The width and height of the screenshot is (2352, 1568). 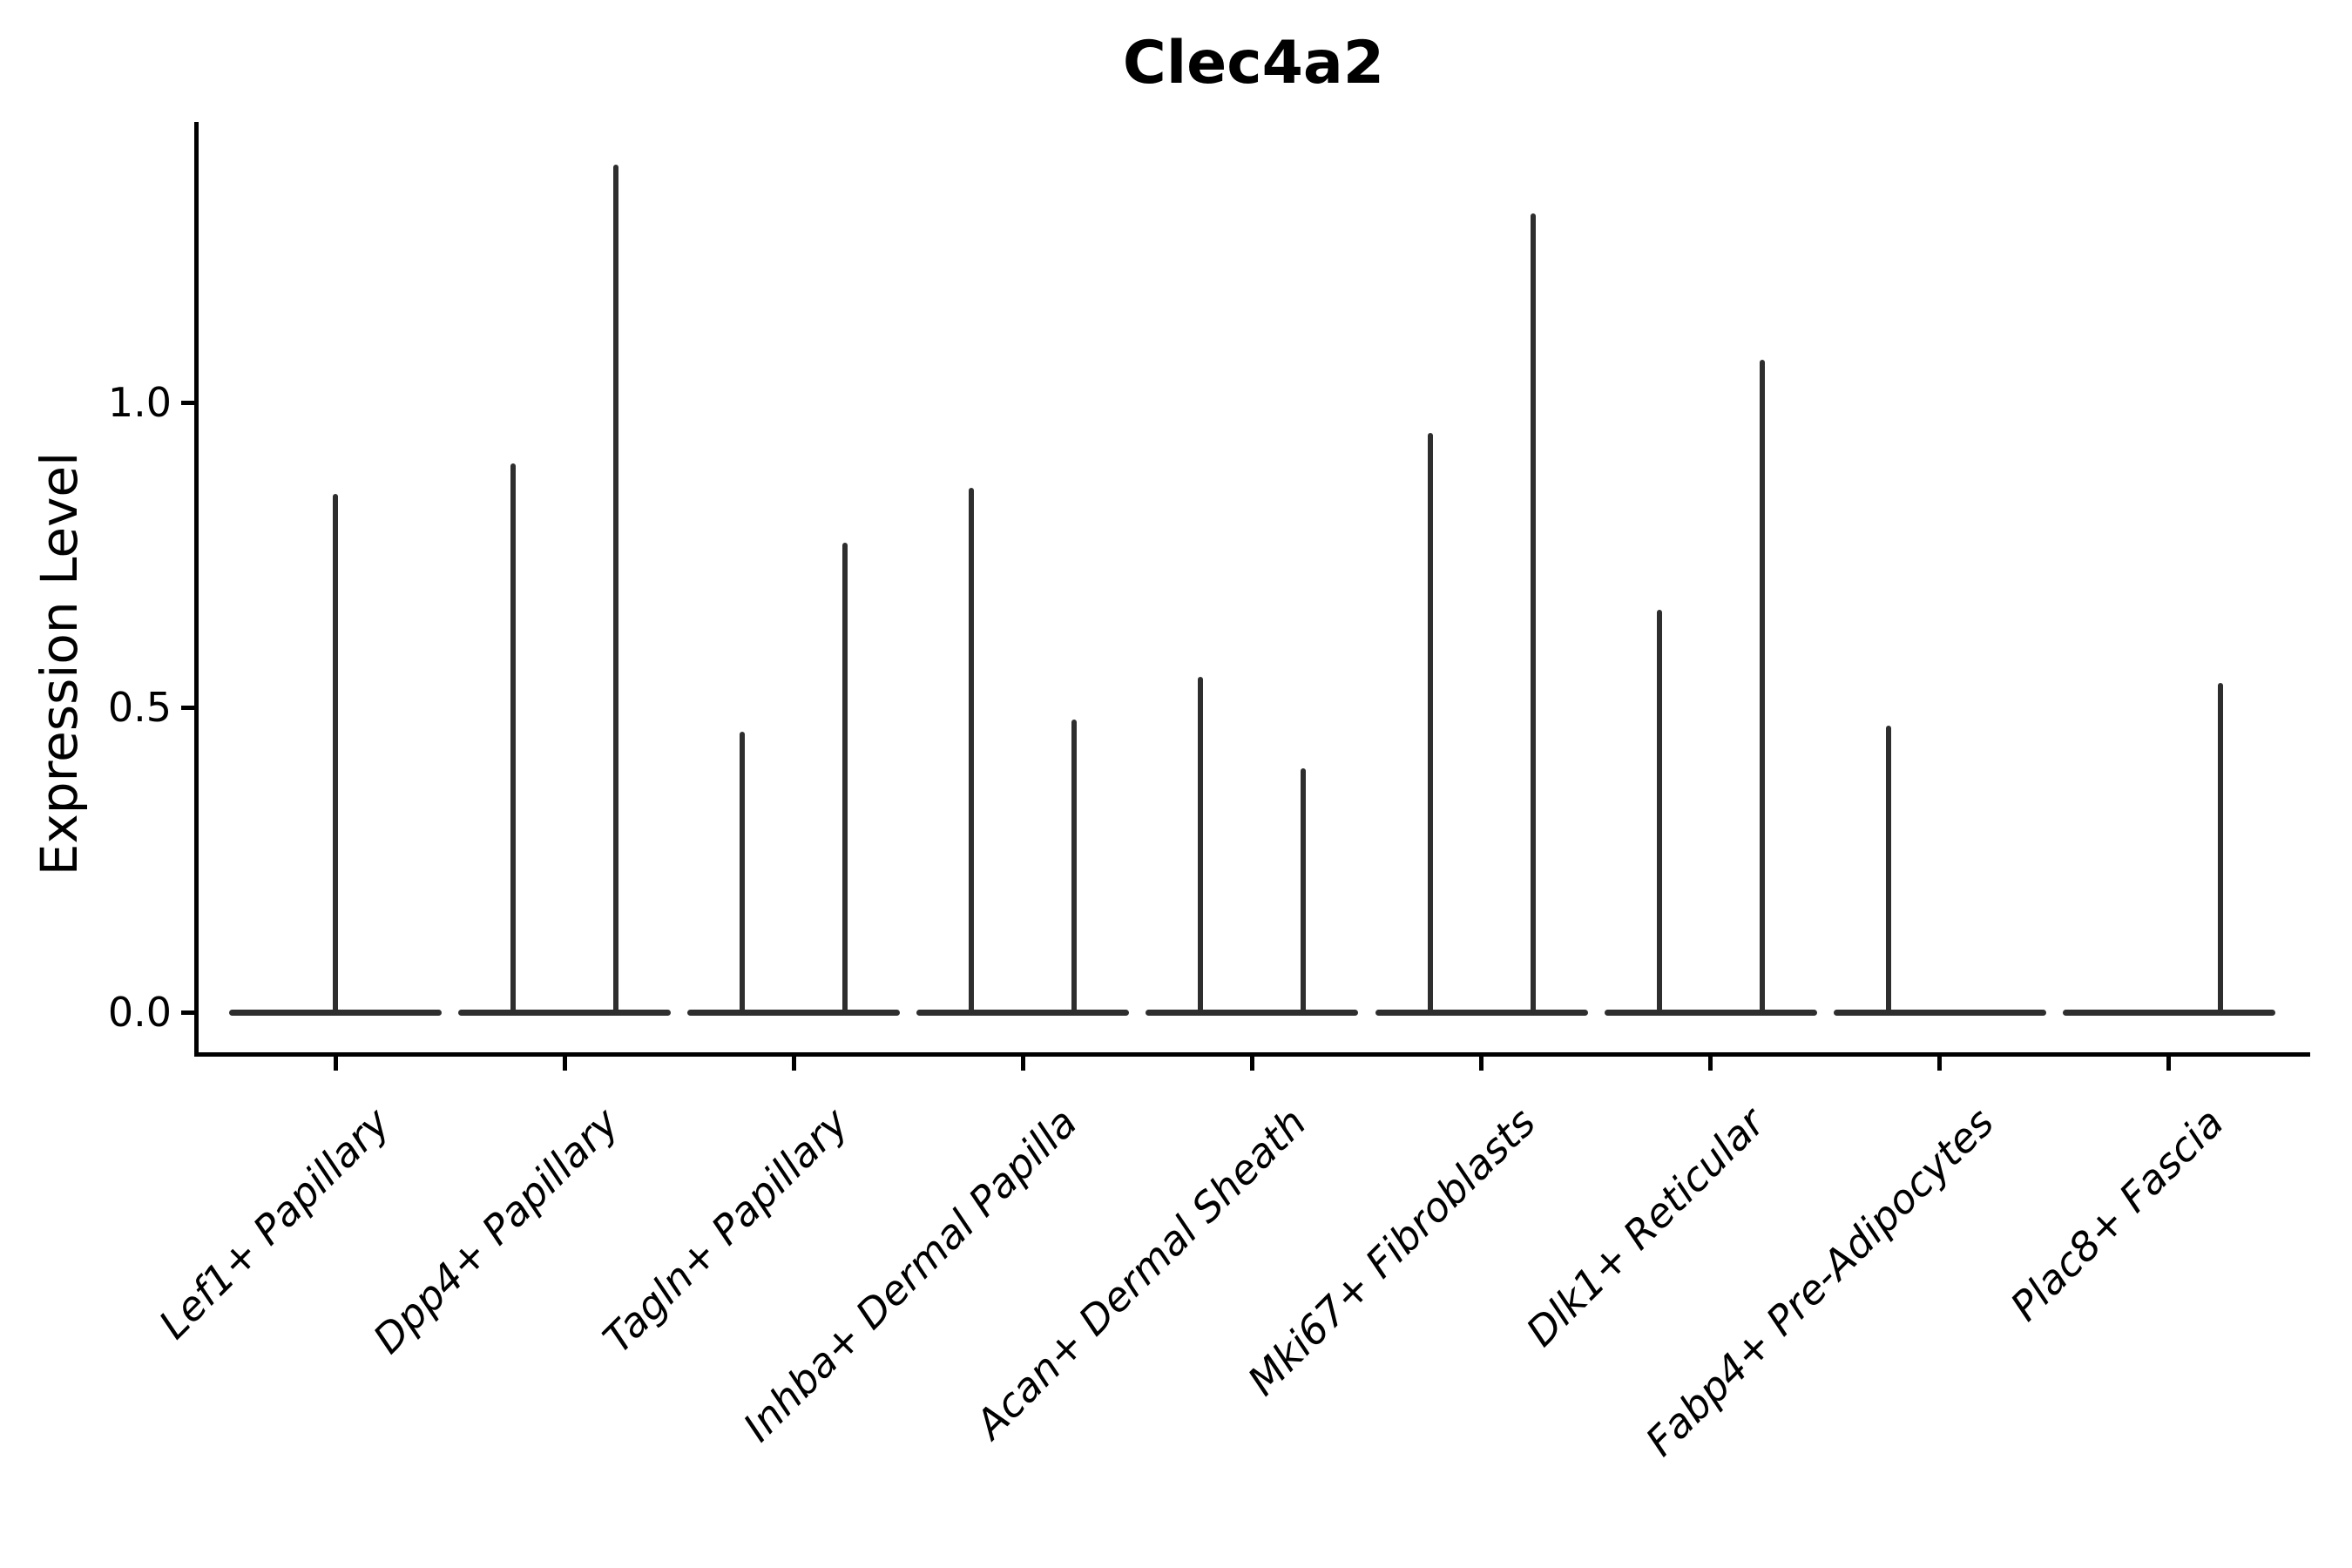 I want to click on y-axis-label: Expression Level, so click(x=59, y=663).